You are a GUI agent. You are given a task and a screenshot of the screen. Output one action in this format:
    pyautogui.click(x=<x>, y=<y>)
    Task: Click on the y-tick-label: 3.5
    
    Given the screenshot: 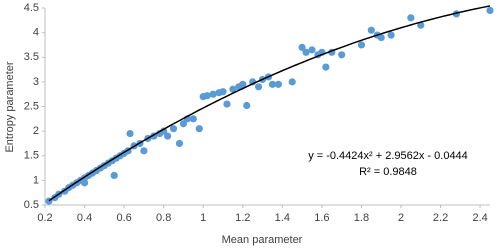 What is the action you would take?
    pyautogui.click(x=31, y=57)
    